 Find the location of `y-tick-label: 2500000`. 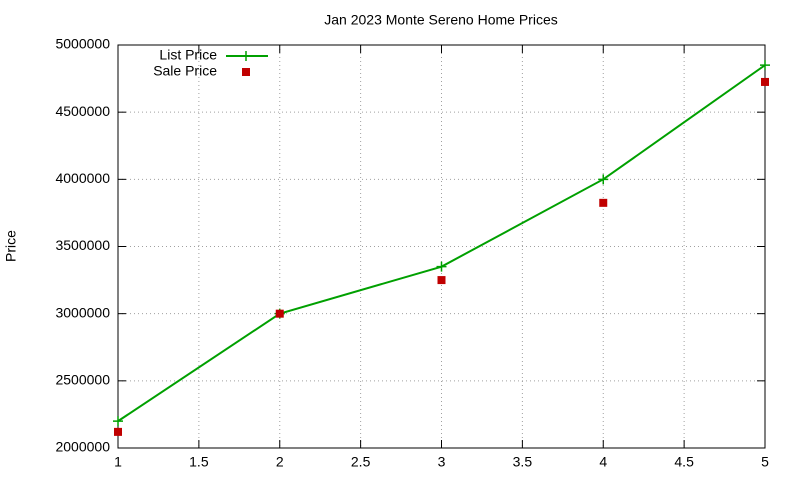

y-tick-label: 2500000 is located at coordinates (82, 380).